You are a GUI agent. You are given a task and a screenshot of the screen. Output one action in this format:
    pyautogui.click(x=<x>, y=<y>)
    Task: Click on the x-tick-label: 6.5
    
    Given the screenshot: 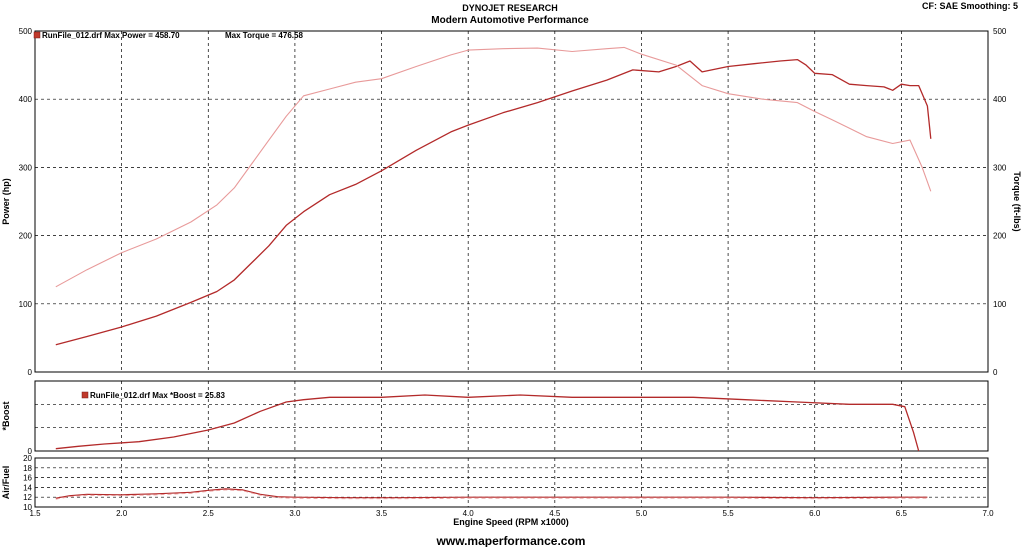 What is the action you would take?
    pyautogui.click(x=902, y=513)
    